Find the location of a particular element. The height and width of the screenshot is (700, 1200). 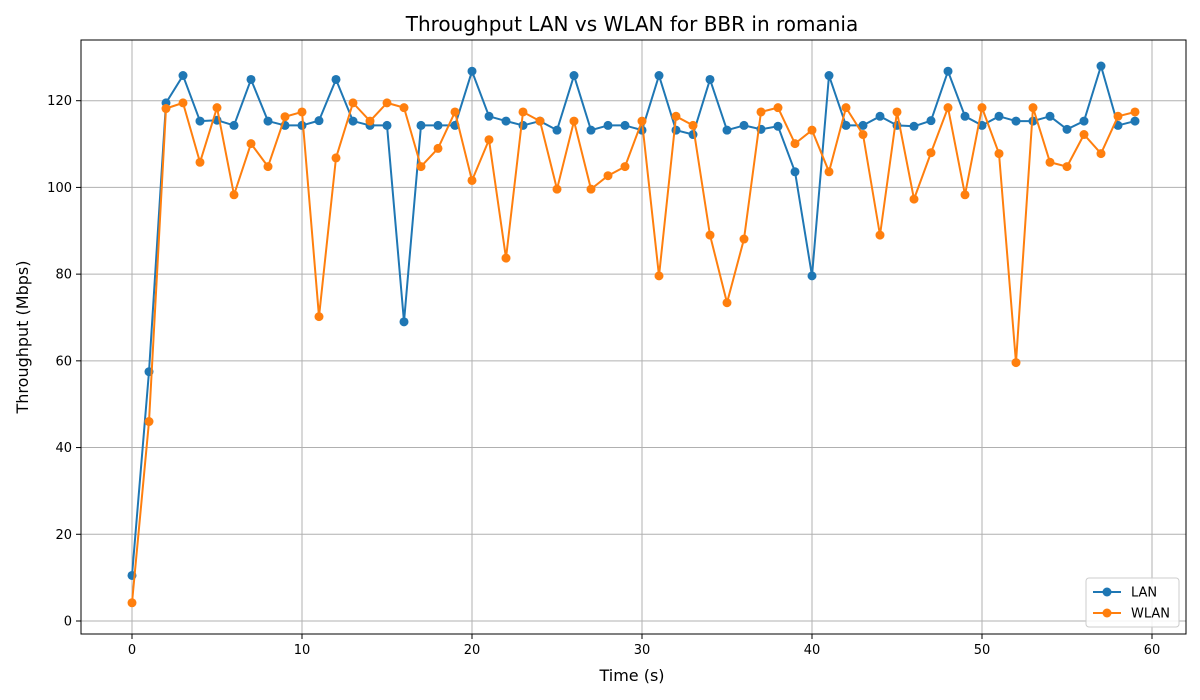

legend: LAN WLAN is located at coordinates (1132, 602).